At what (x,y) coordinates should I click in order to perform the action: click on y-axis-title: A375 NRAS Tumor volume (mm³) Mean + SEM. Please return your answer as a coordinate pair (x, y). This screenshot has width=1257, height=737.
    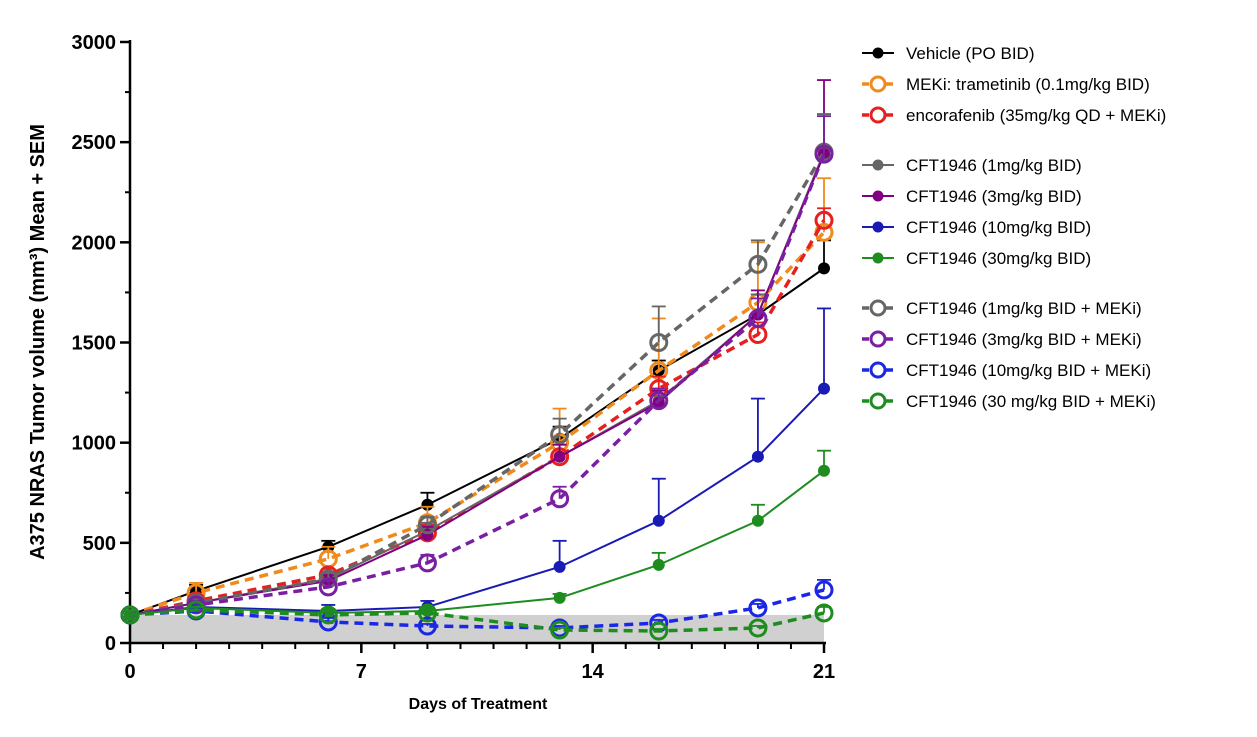
    Looking at the image, I should click on (38, 342).